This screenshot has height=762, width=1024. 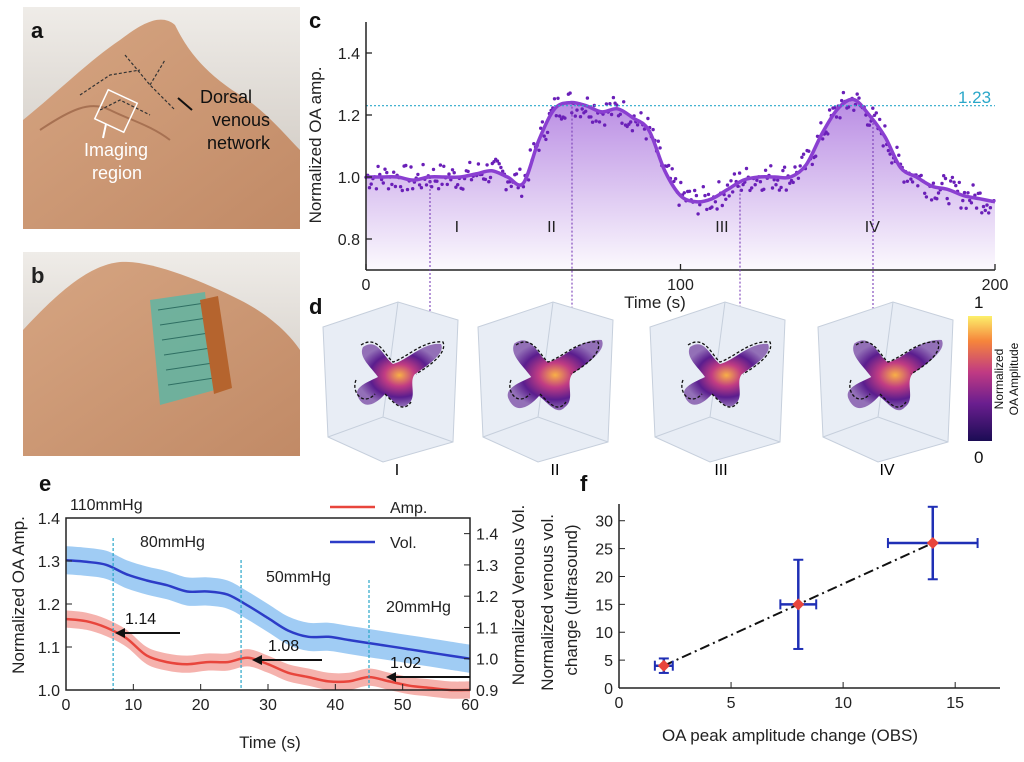 What do you see at coordinates (37, 275) in the screenshot?
I see `panel-b-label: b` at bounding box center [37, 275].